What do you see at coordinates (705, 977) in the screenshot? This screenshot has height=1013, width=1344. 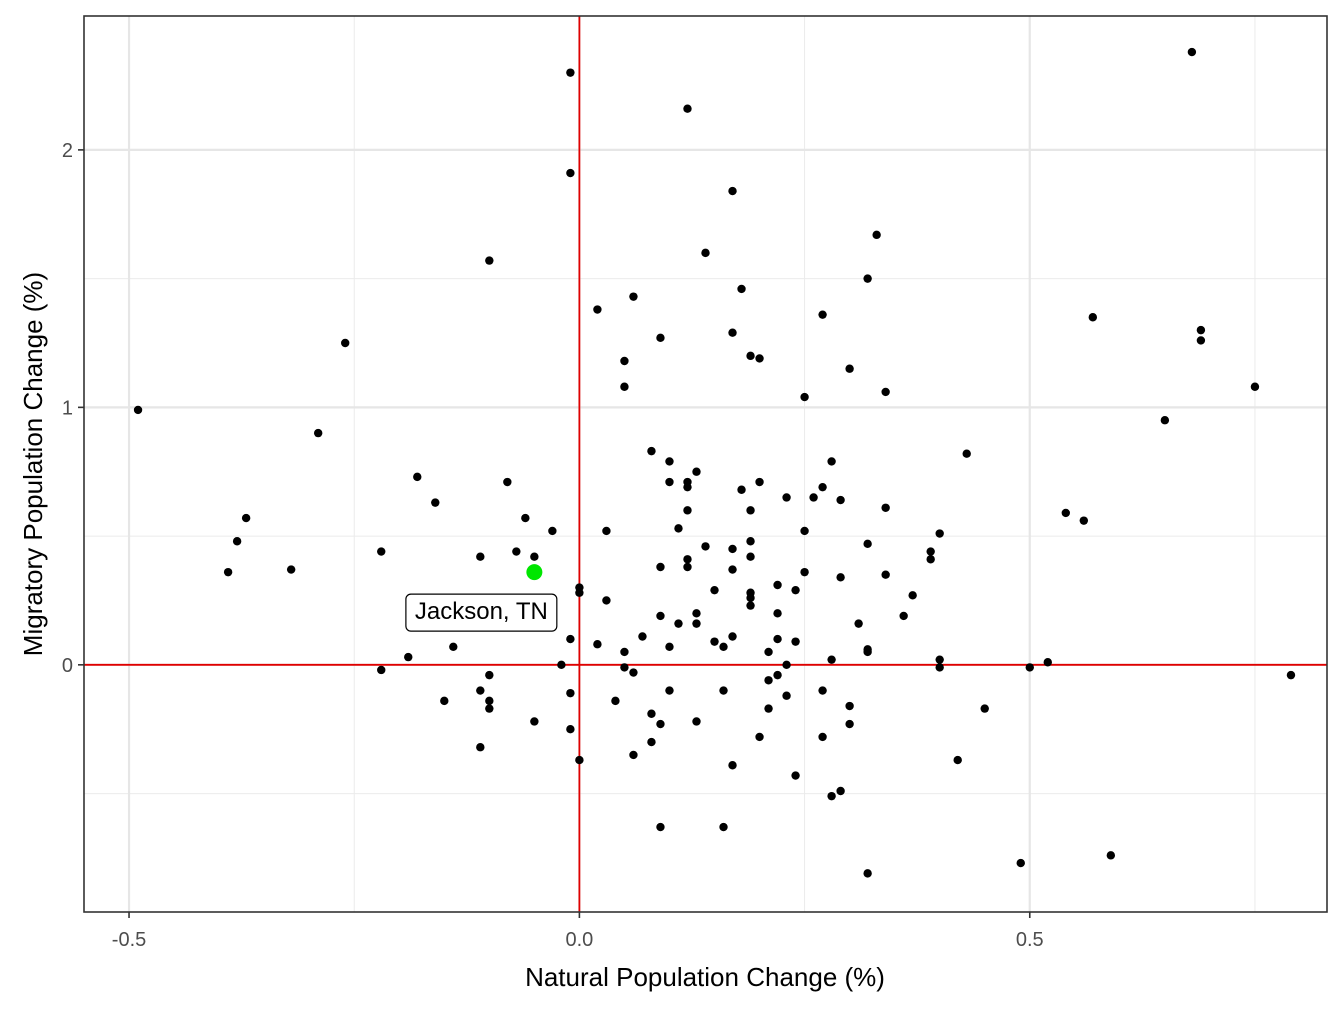 I see `x-axis-title: Natural Population Change (%)` at bounding box center [705, 977].